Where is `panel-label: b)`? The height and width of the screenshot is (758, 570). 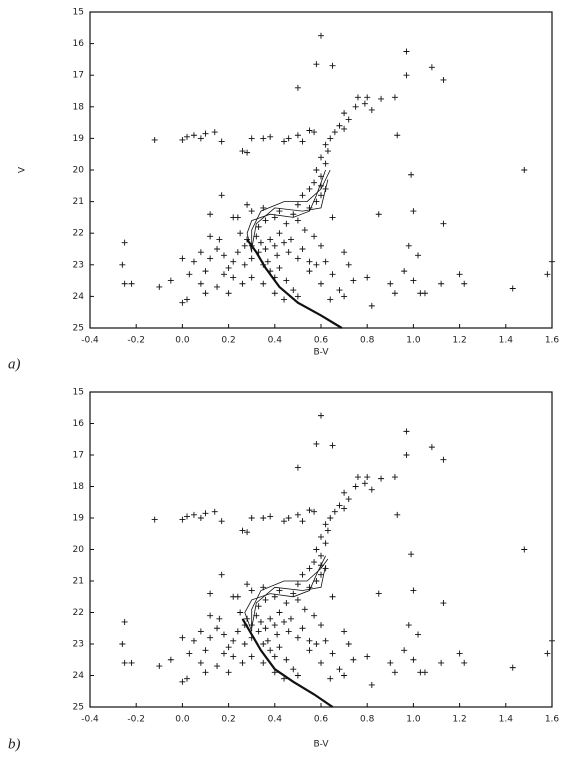
panel-label: b) is located at coordinates (14, 744).